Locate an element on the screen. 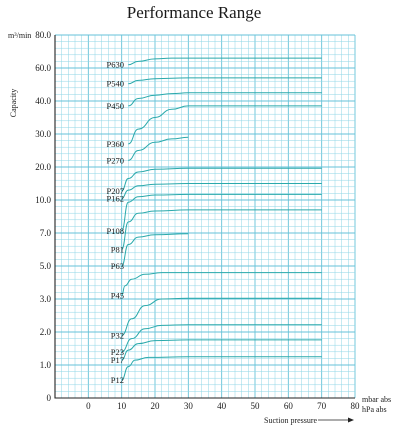 This screenshot has height=428, width=398. series-label-p360: P360 is located at coordinates (115, 144).